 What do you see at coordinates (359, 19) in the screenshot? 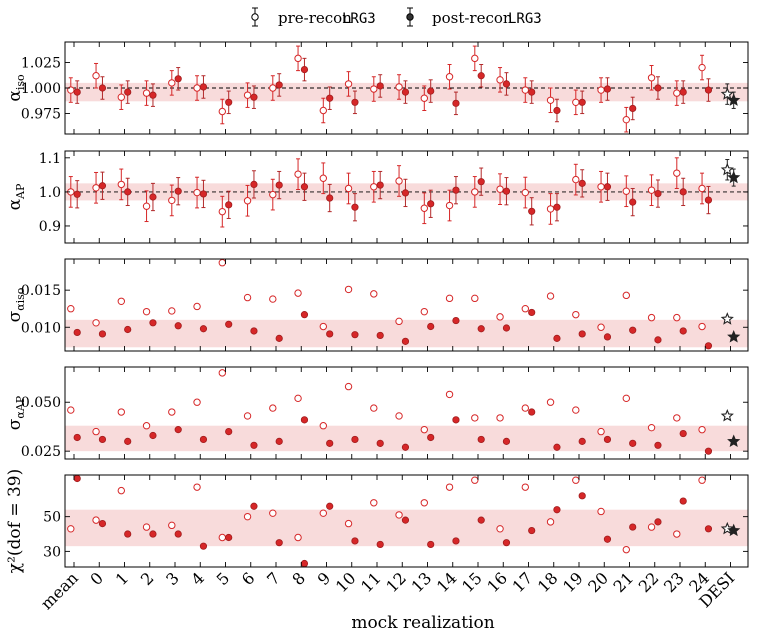
I see `legend-pre-tag: LRG3` at bounding box center [359, 19].